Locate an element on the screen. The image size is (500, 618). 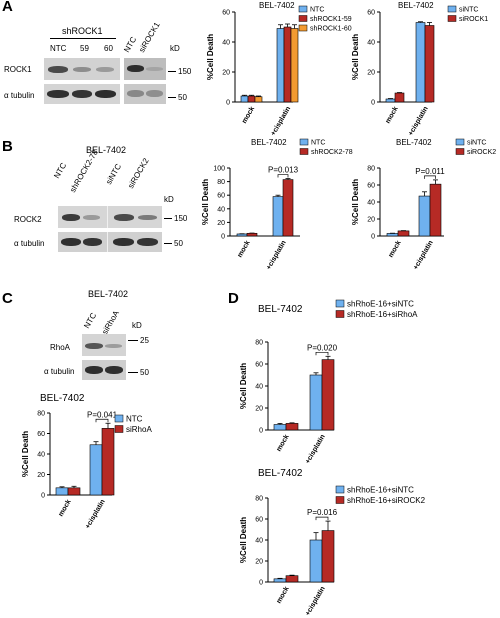
chart-d2-ytick-label: 20 is located at coordinates (259, 562).